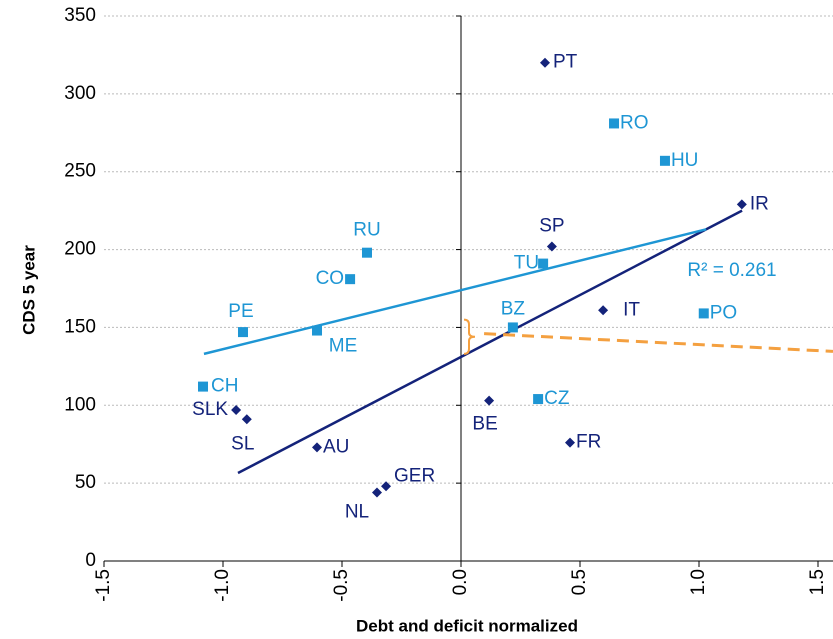 The image size is (833, 639). Describe the element at coordinates (80, 404) in the screenshot. I see `y-tick-label: 100` at that location.